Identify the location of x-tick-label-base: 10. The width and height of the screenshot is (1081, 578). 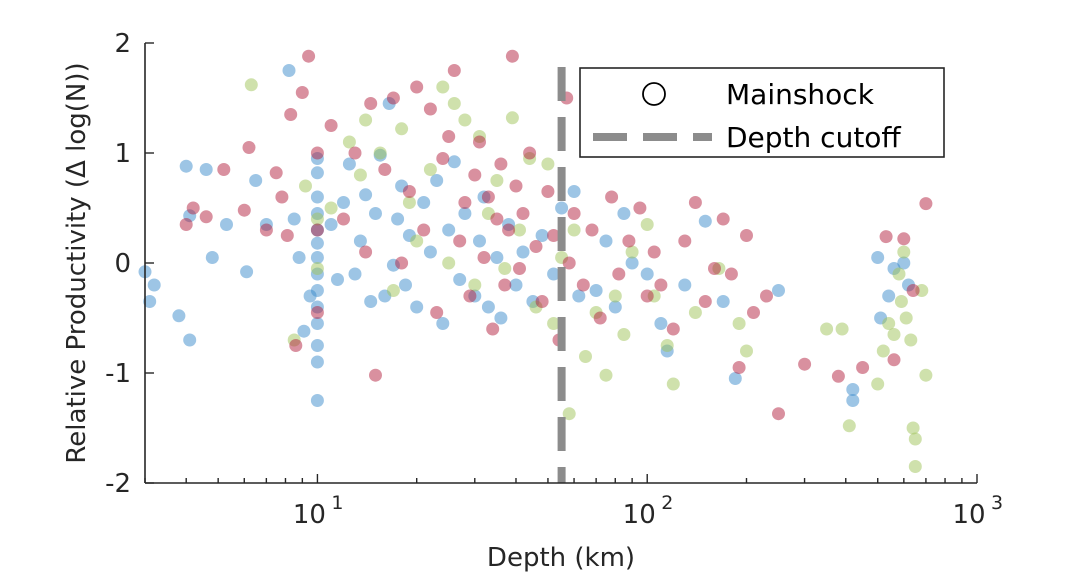
(639, 515).